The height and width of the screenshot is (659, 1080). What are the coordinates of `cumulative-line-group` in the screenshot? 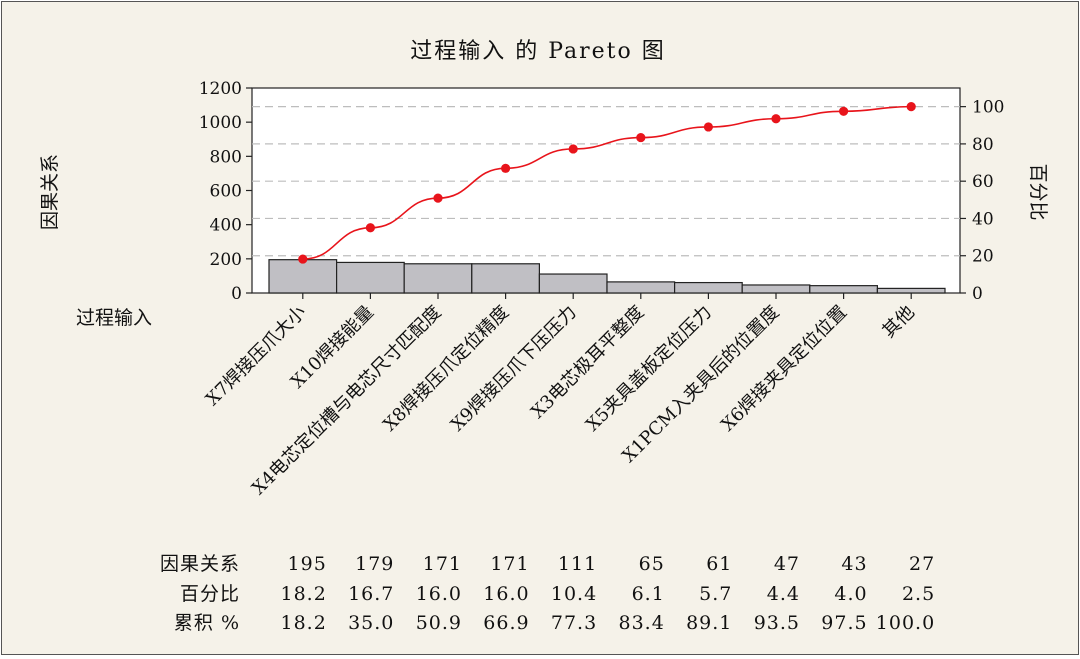 It's located at (607, 183).